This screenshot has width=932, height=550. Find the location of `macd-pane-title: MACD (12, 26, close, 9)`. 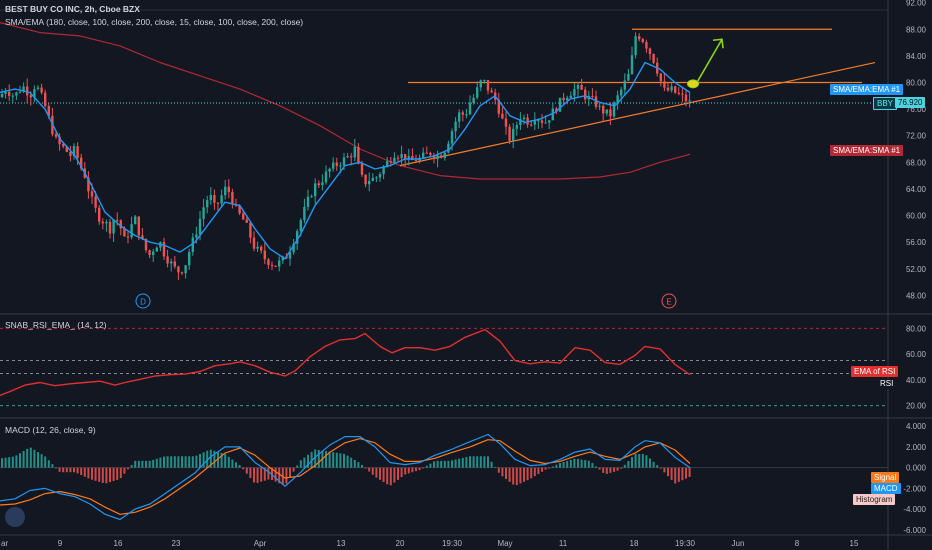

macd-pane-title: MACD (12, 26, close, 9) is located at coordinates (50, 430).